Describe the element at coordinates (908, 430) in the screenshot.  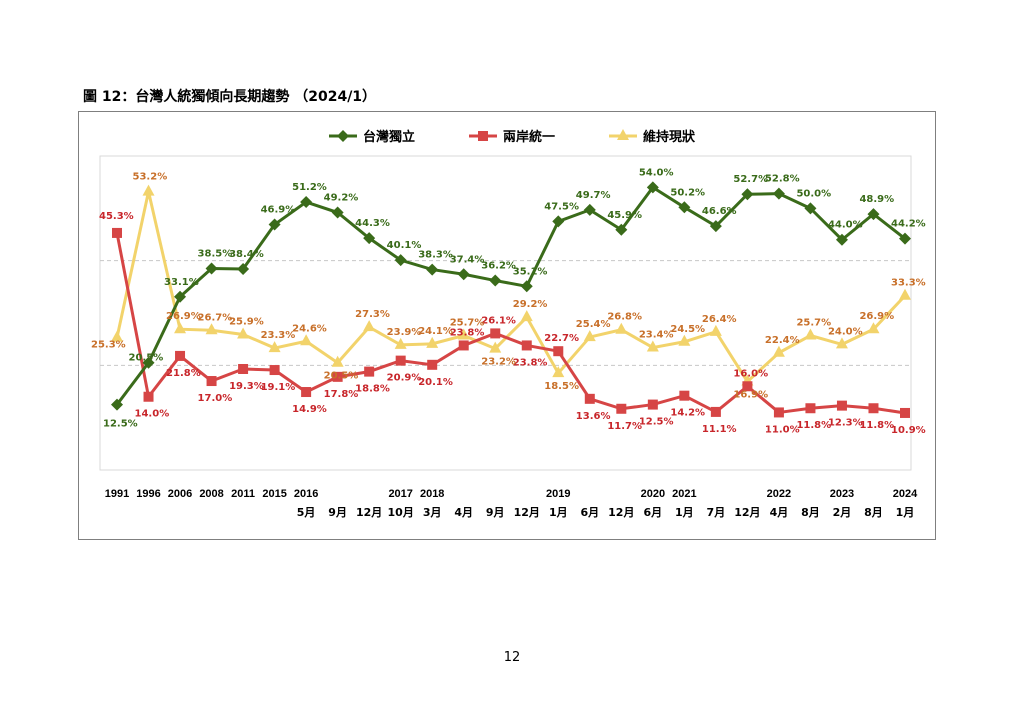
I see `data-label: 10.9%` at that location.